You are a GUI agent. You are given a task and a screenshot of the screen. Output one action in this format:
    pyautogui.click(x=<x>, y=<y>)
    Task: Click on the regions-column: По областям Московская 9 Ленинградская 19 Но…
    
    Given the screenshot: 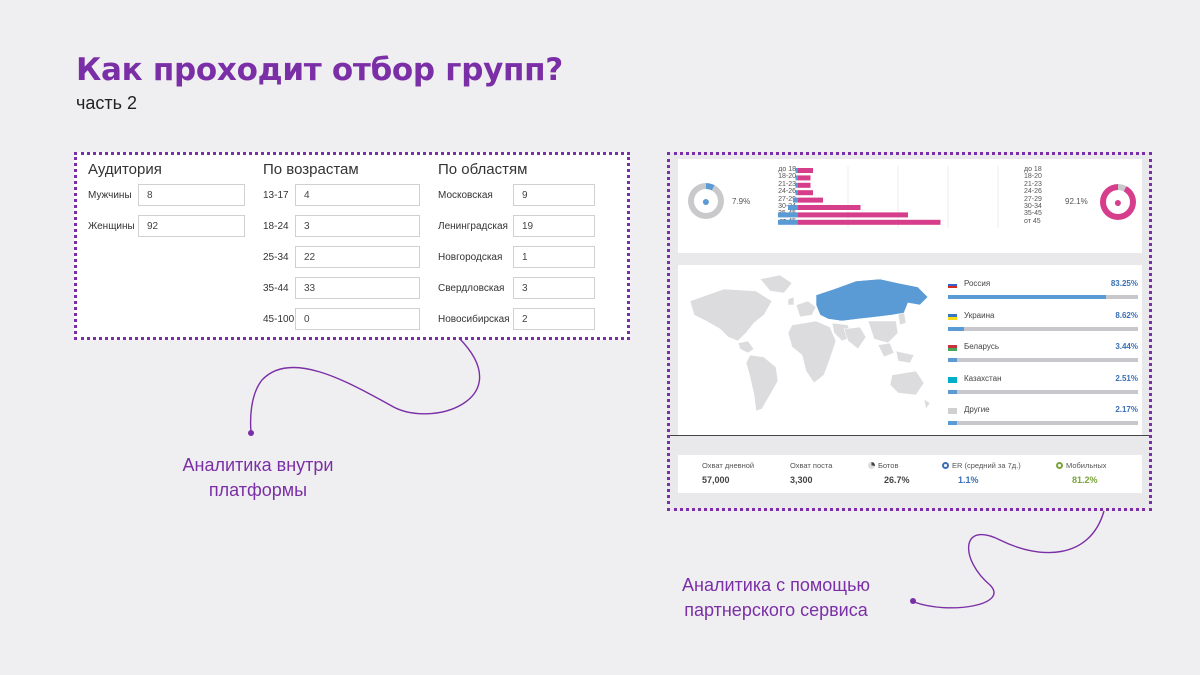 What is the action you would take?
    pyautogui.click(x=516, y=250)
    